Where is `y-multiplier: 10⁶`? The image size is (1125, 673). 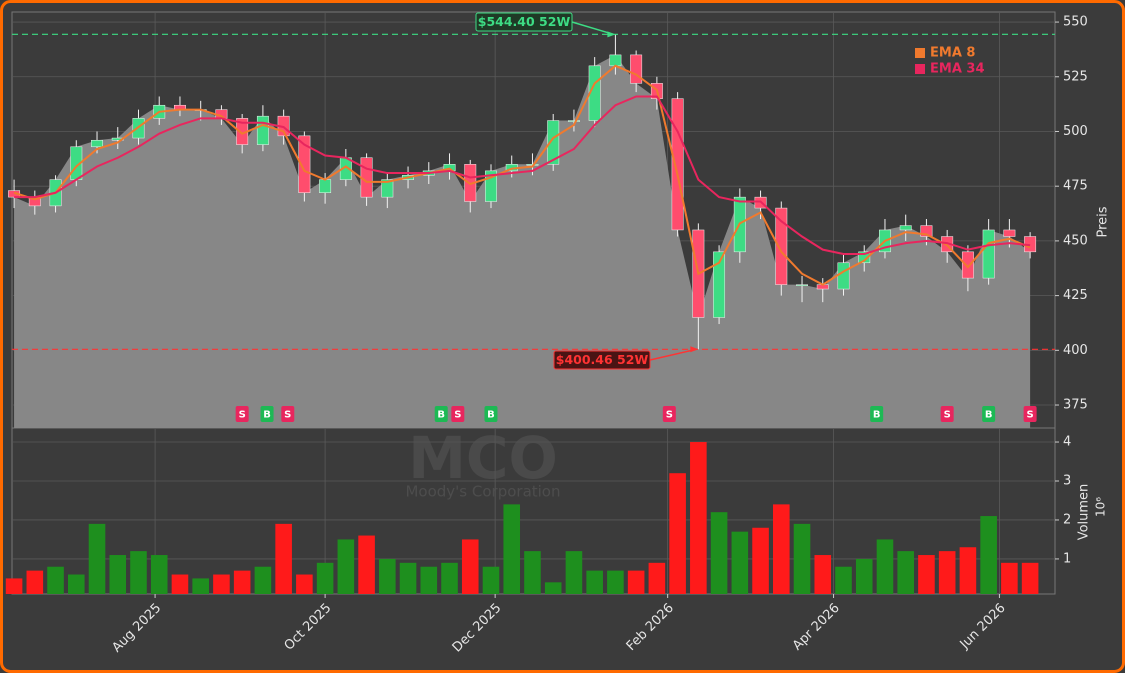 y-multiplier: 10⁶ is located at coordinates (1101, 507).